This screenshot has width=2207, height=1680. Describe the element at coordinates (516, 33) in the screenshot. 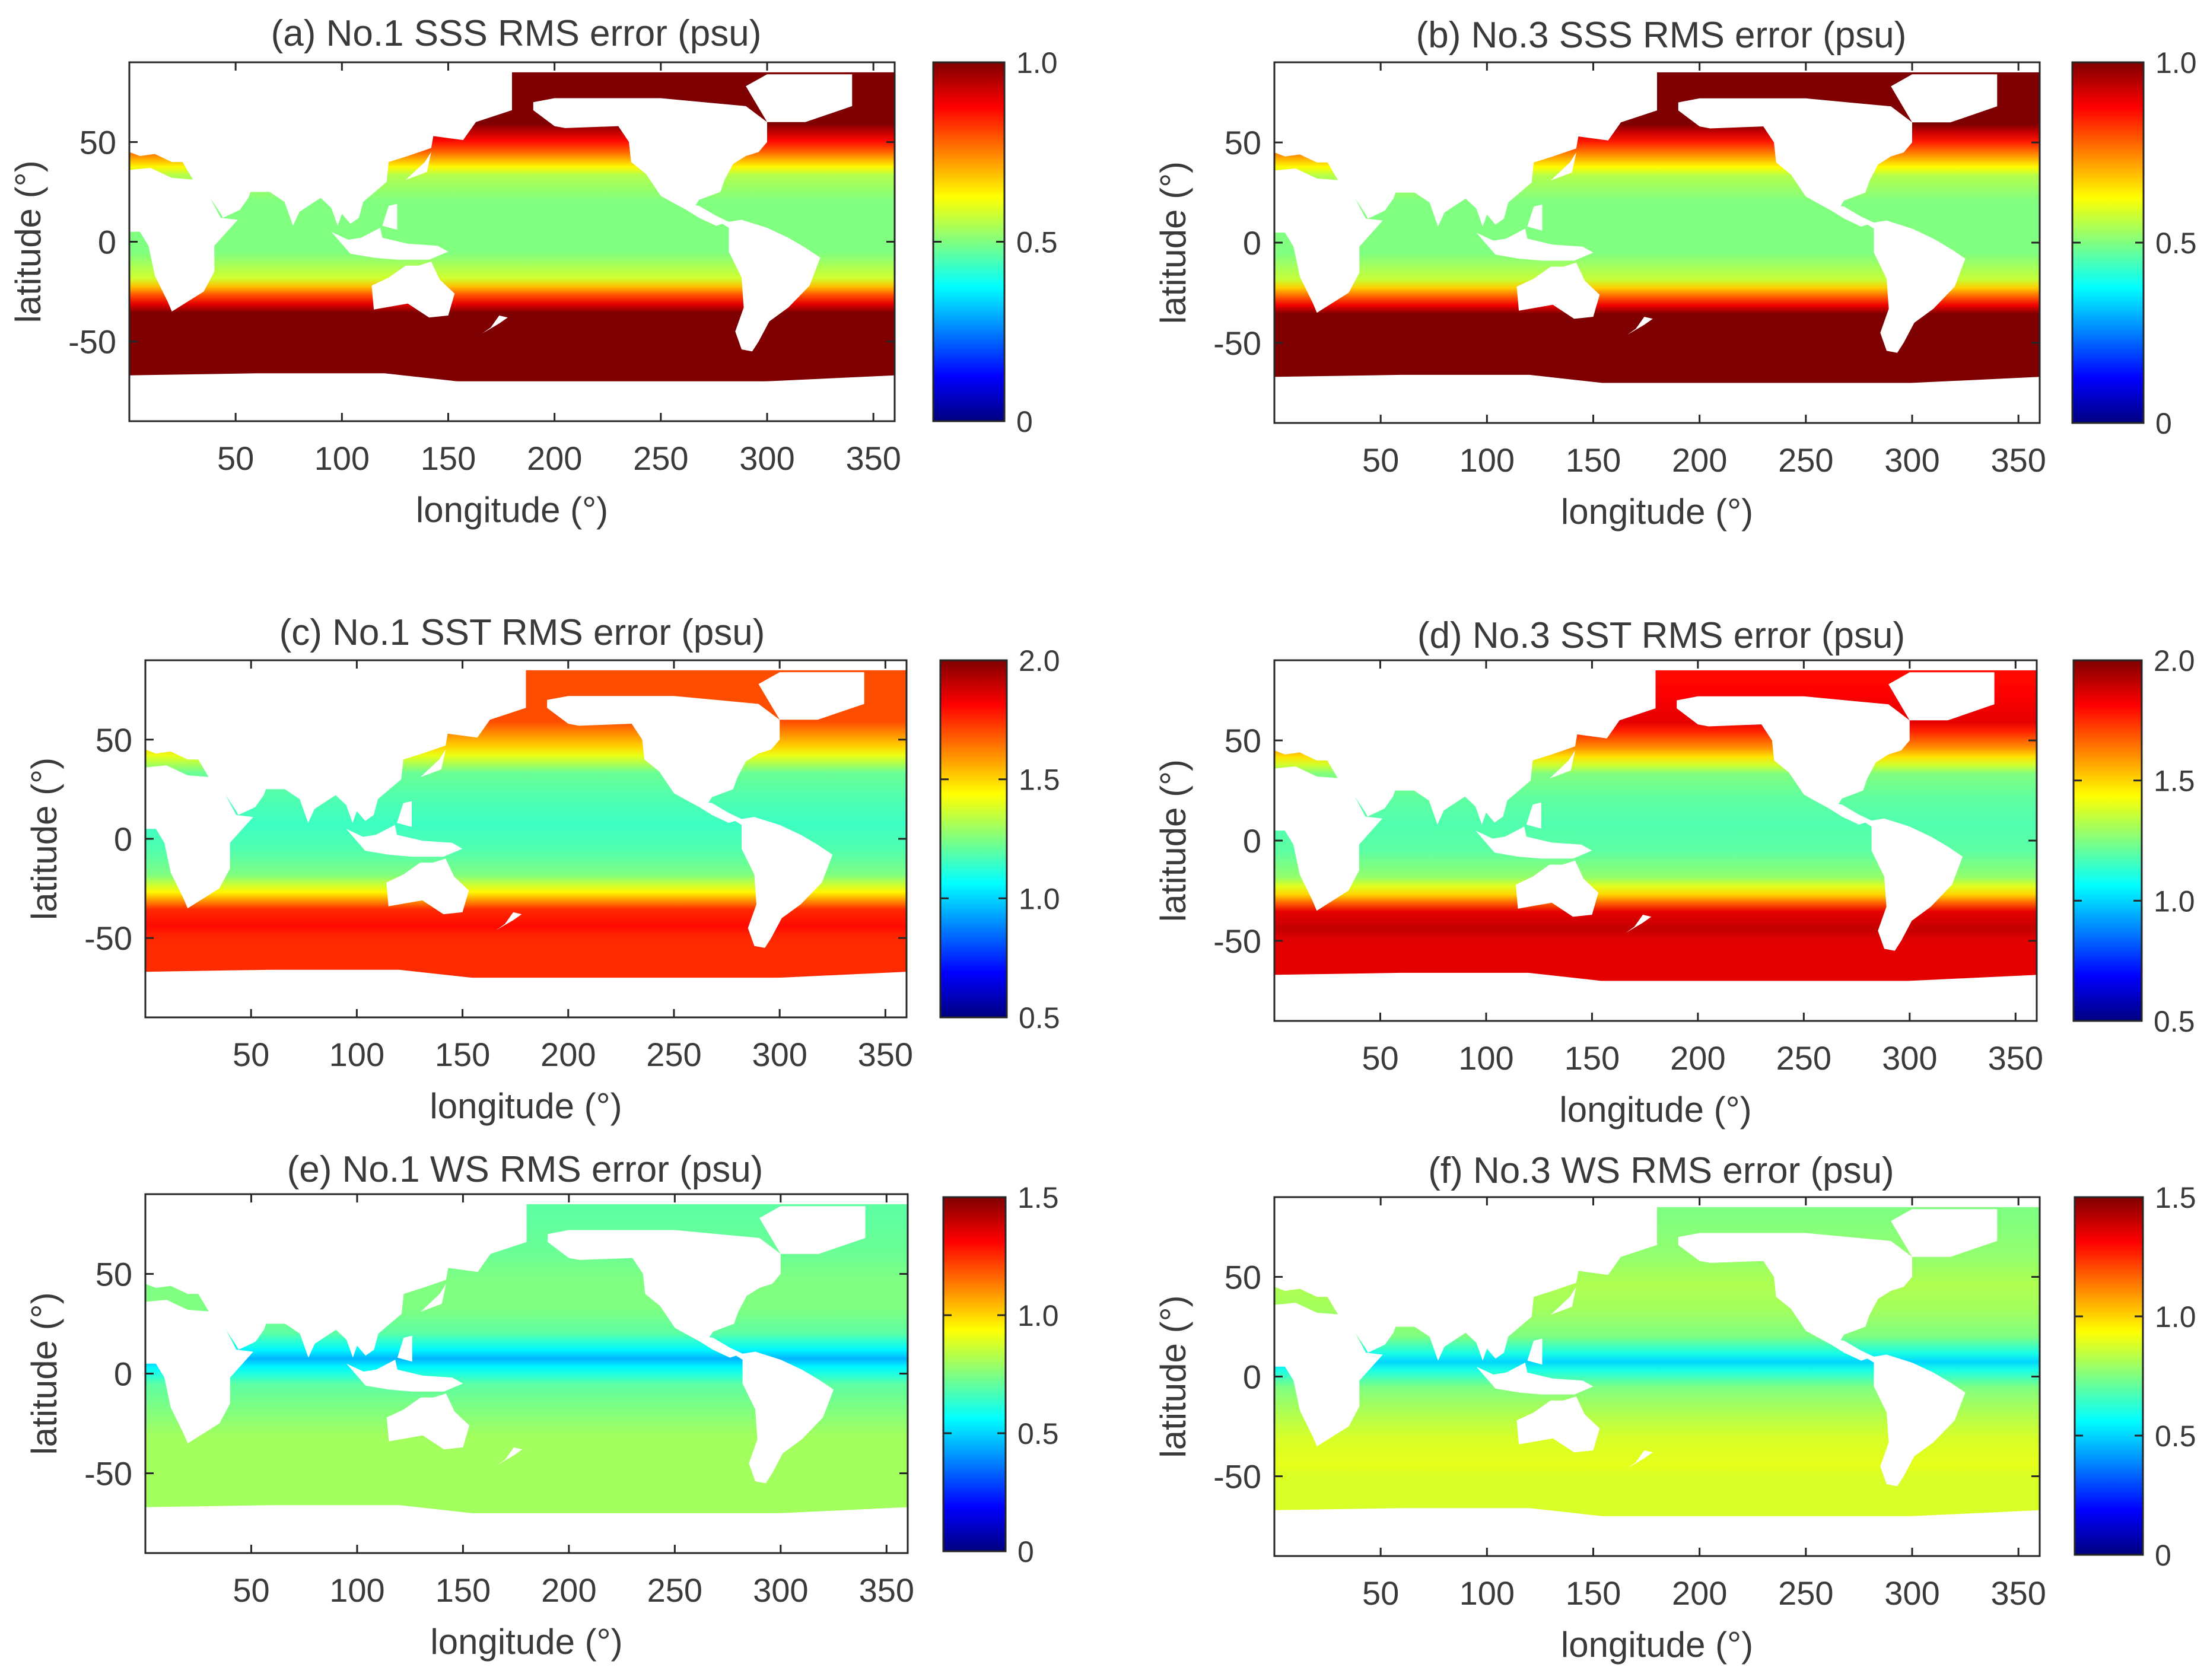

I see `panel-title: (a) No.1 SSS RMS error (psu)` at that location.